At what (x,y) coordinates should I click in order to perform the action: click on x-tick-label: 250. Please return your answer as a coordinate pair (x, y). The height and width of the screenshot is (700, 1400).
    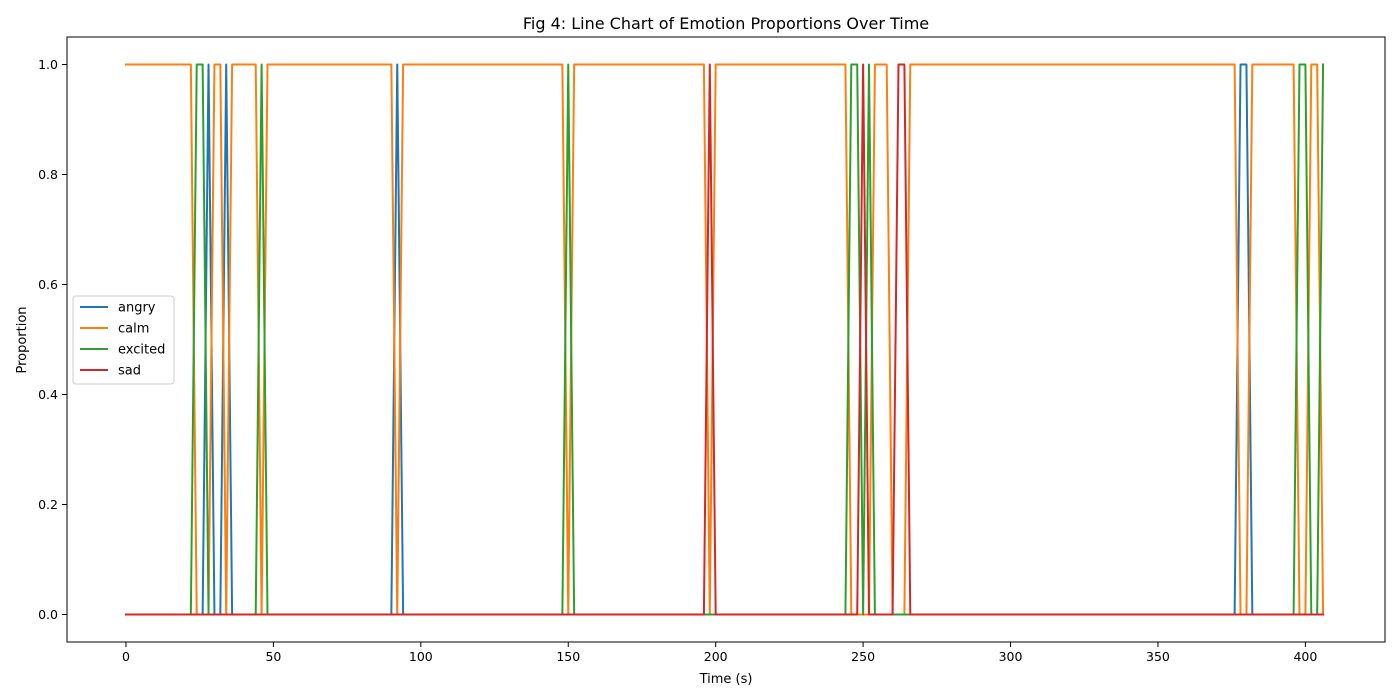
    Looking at the image, I should click on (863, 656).